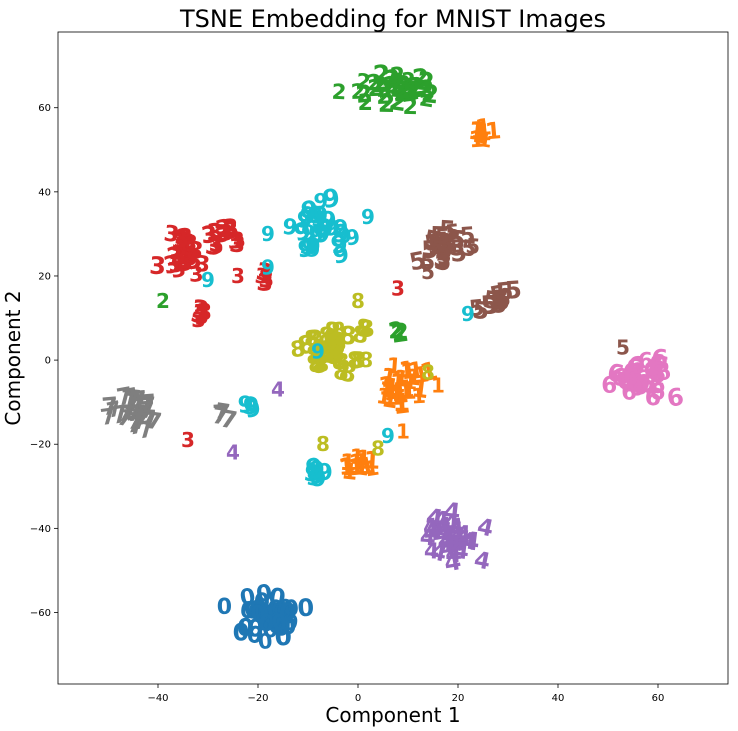  I want to click on x-tick-label: 20, so click(458, 698).